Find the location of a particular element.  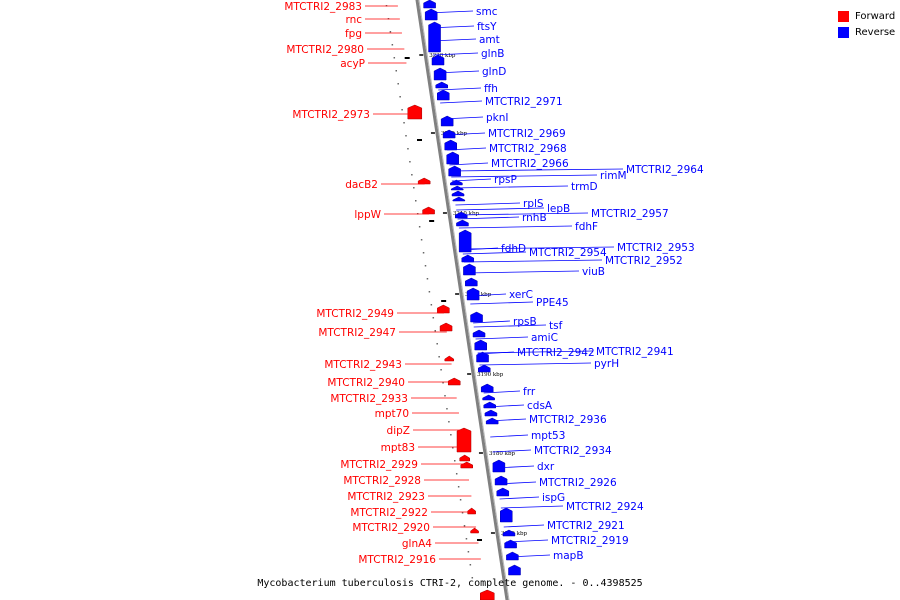

gene-label-frr: frr is located at coordinates (509, 392).